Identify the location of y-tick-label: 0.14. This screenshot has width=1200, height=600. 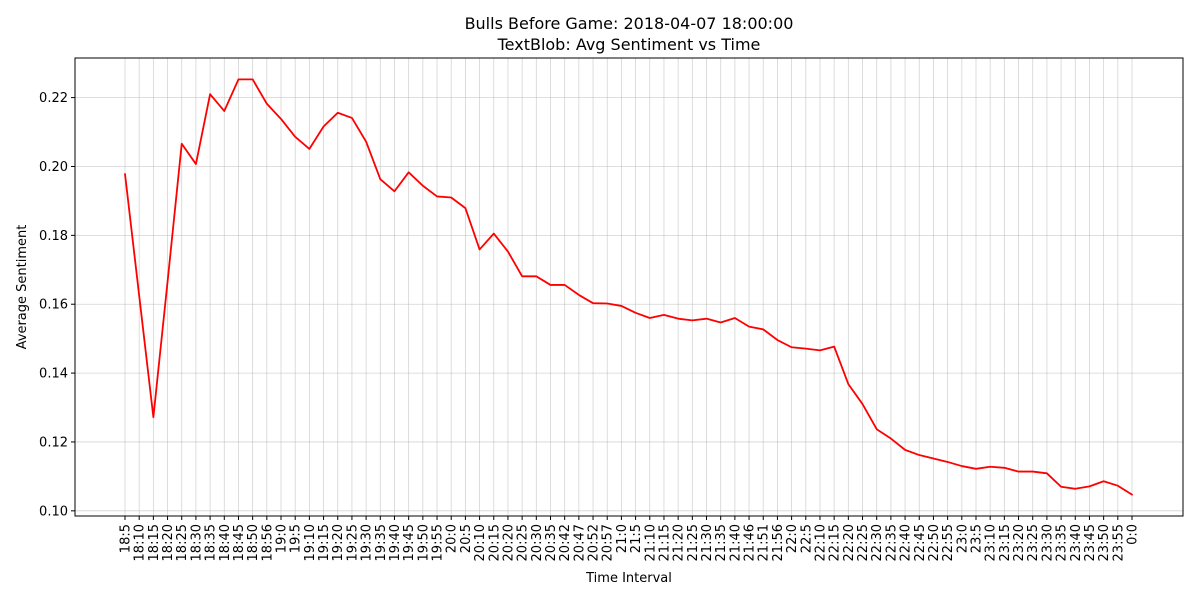
(53, 374).